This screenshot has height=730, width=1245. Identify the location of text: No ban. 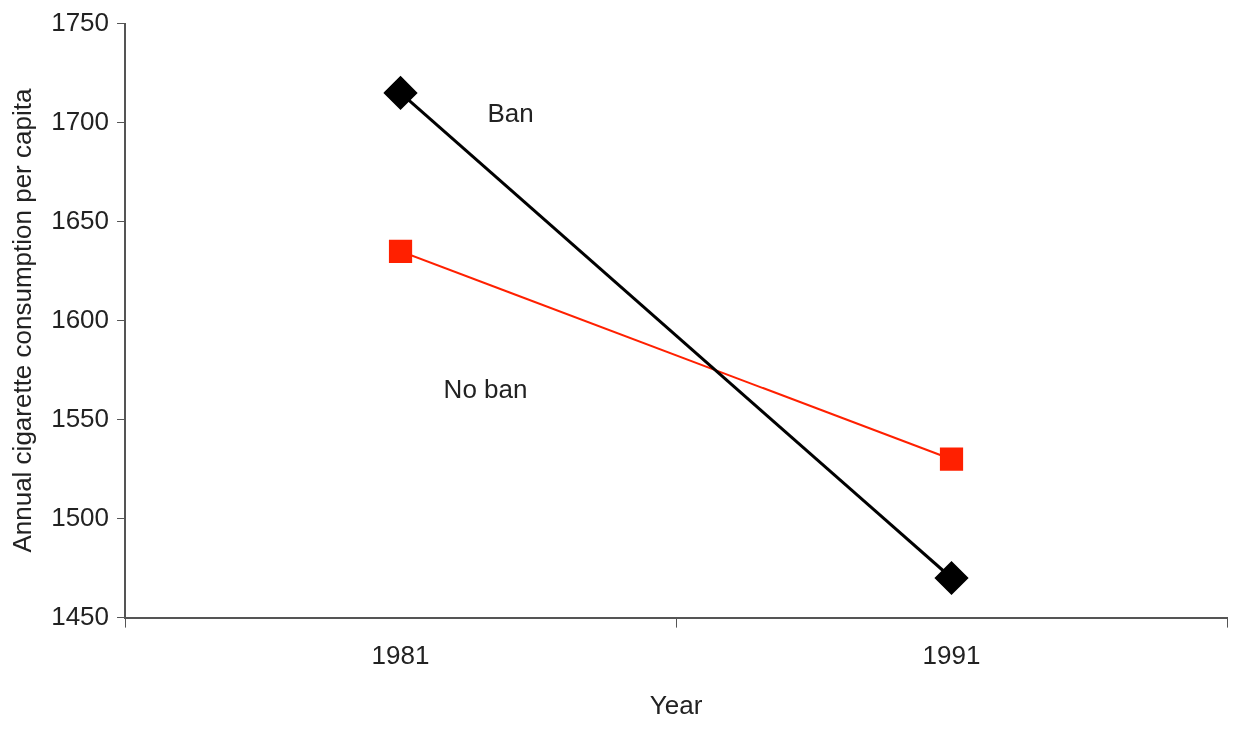
(485, 389).